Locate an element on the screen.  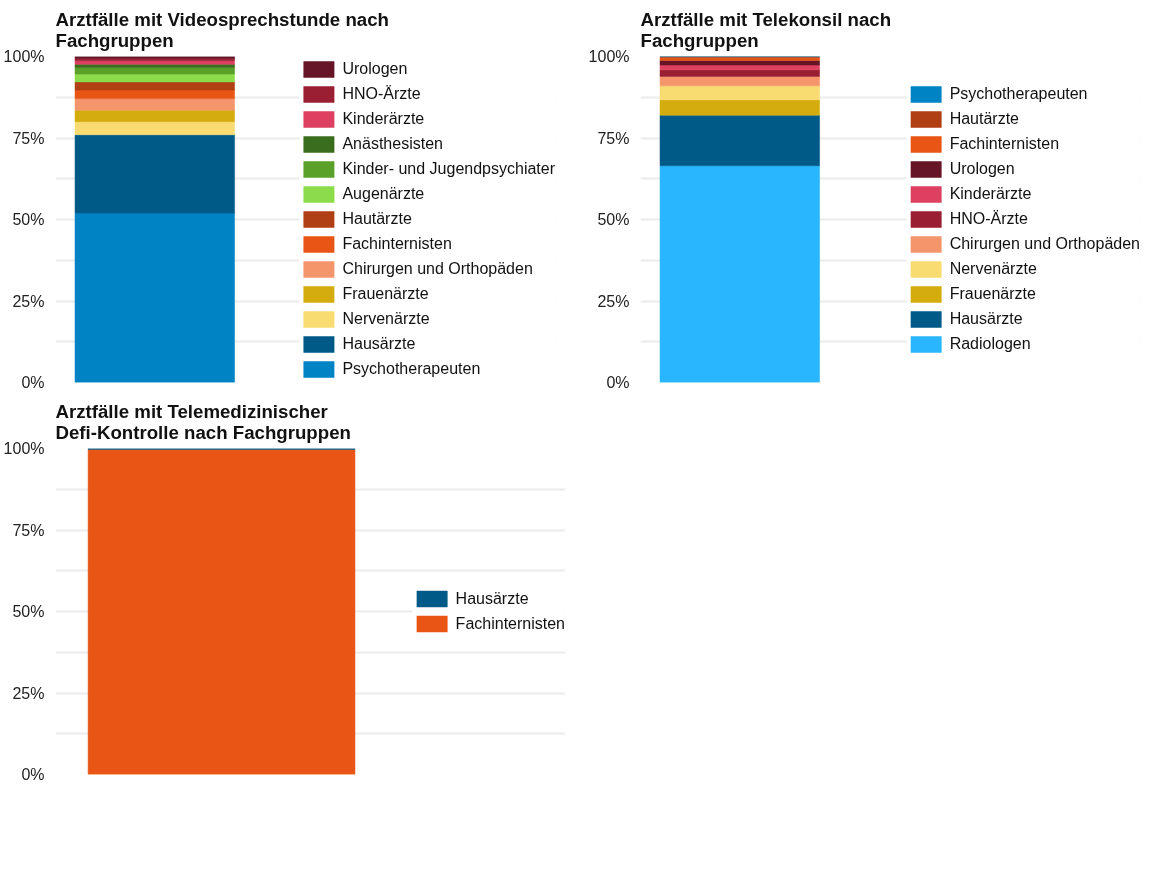
legend-label: Anästhesisten is located at coordinates (392, 144).